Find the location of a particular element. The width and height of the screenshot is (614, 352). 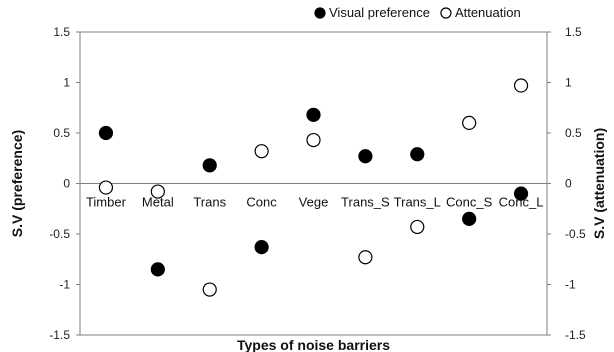

category-label: Conc_S is located at coordinates (469, 202).